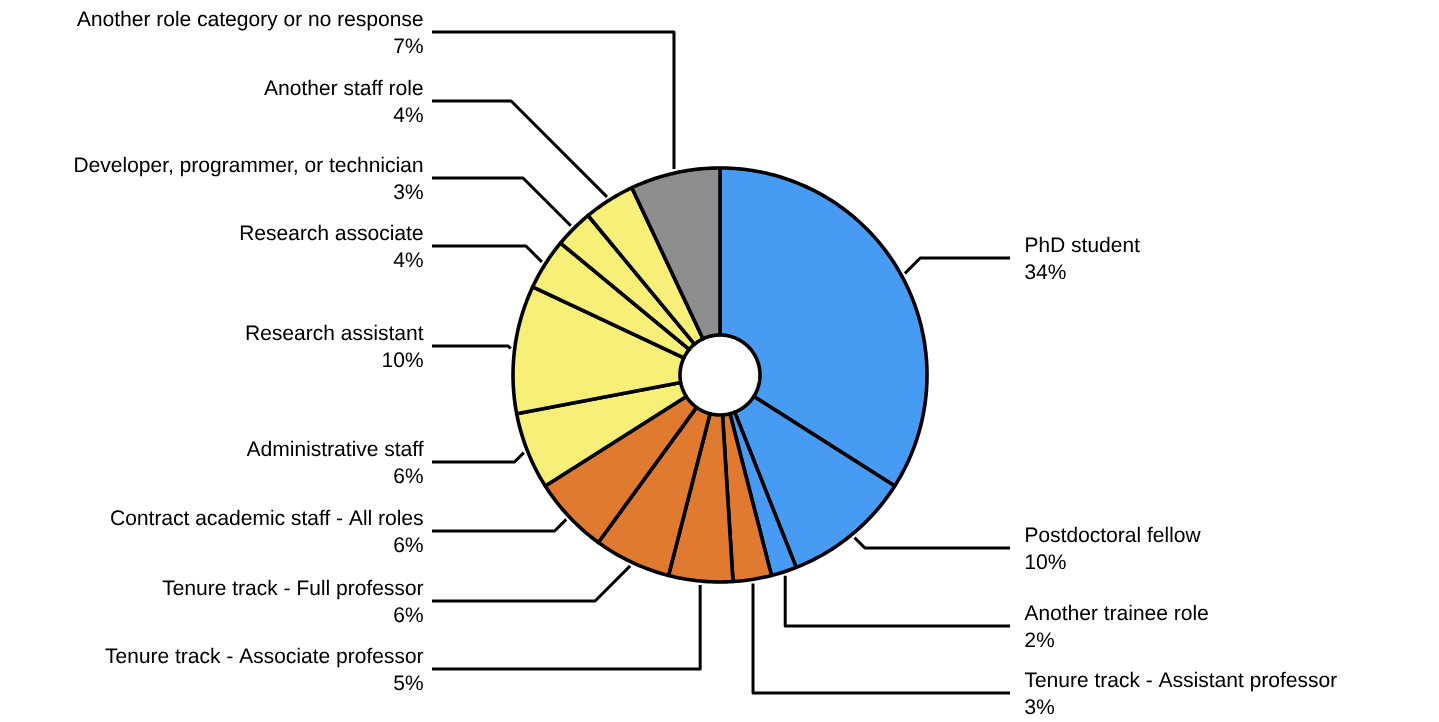  I want to click on slice-label: Research associate, so click(331, 232).